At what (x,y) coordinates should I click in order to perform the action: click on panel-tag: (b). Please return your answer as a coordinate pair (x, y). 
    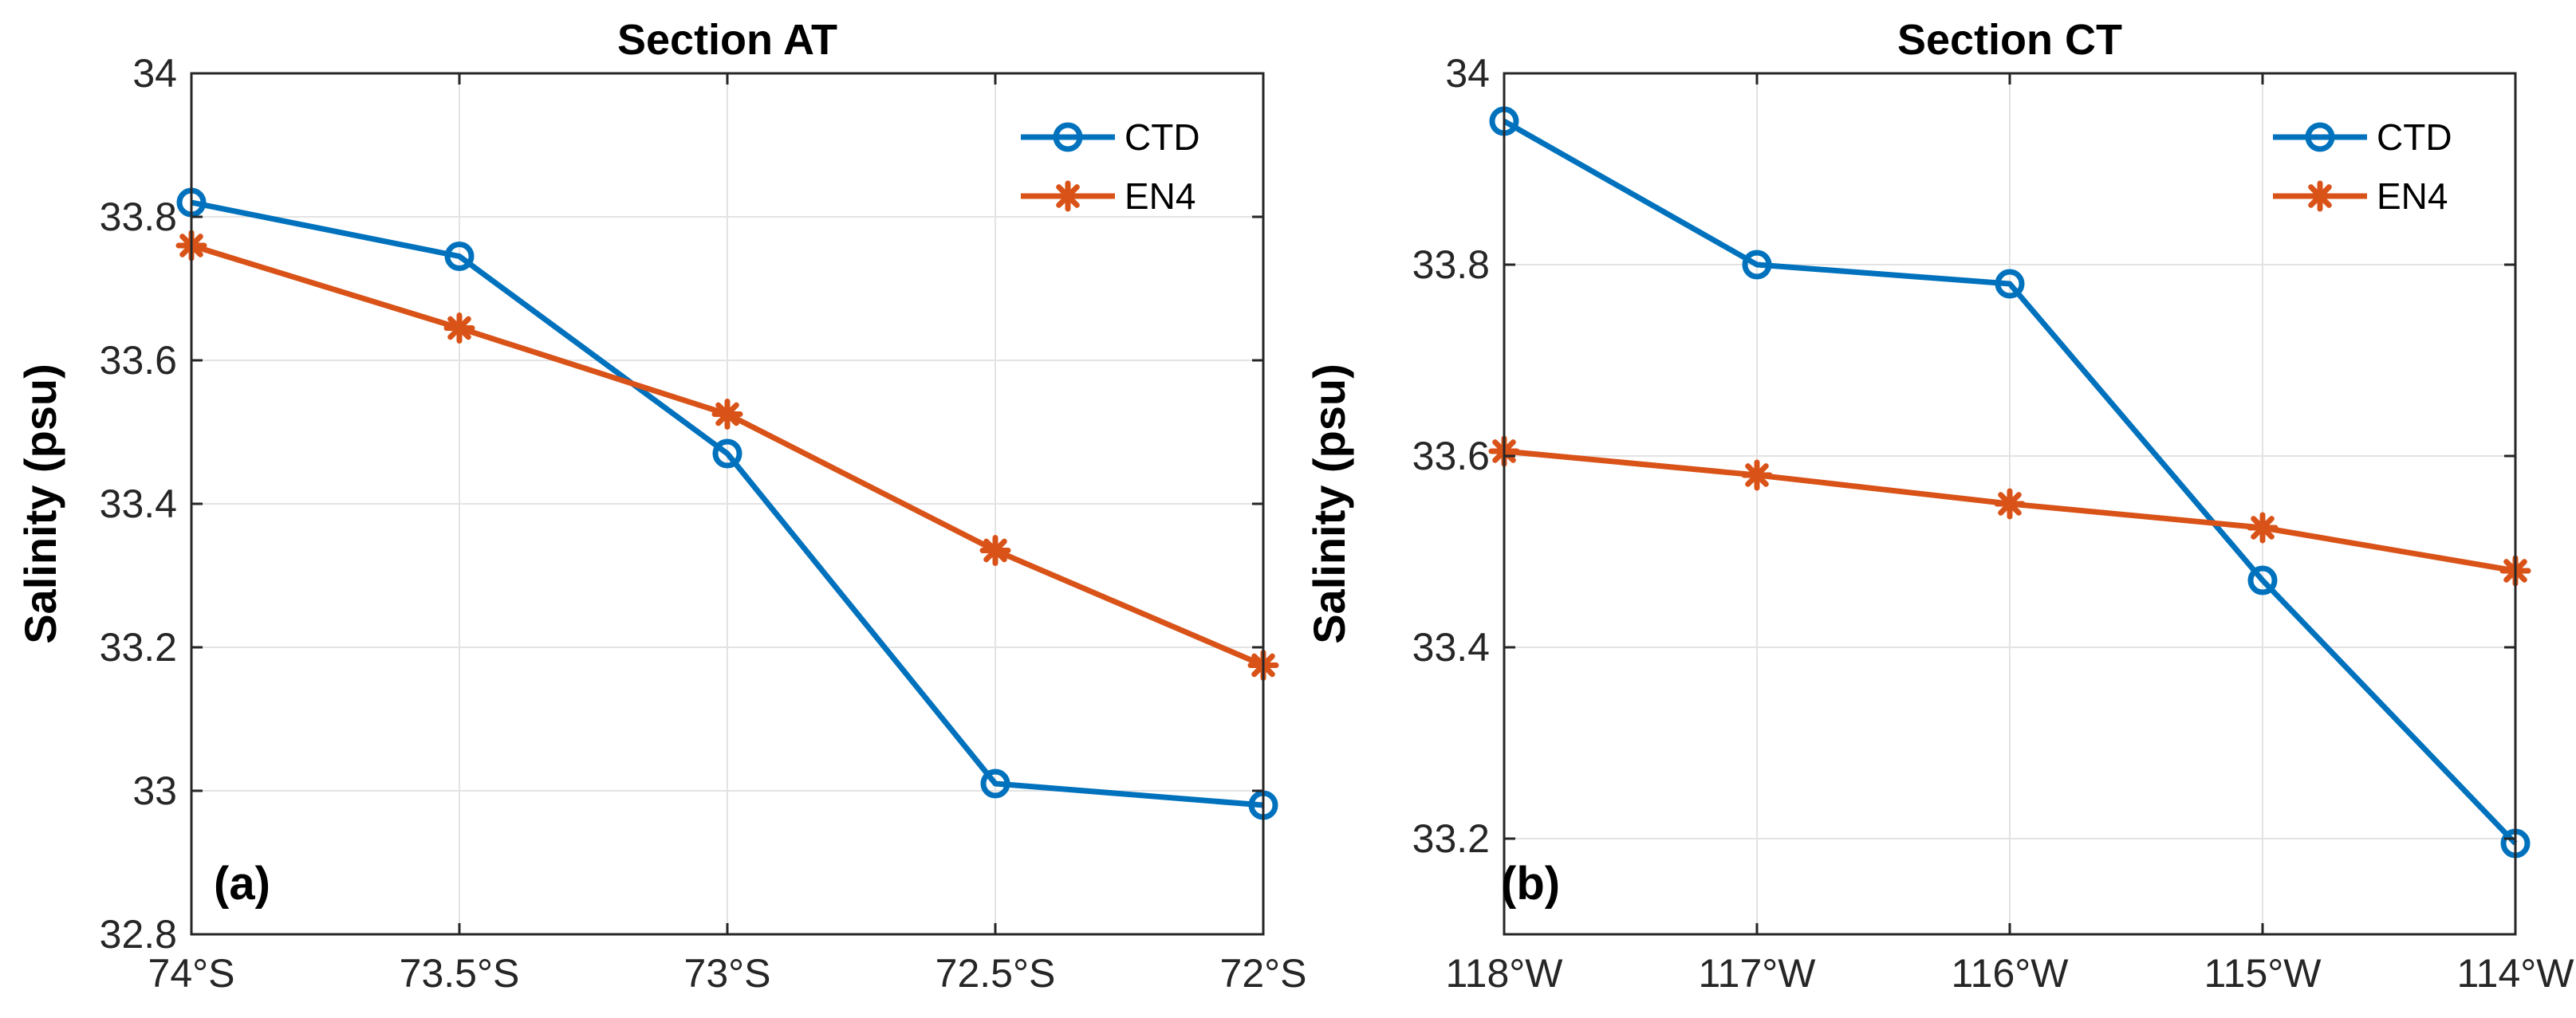
    Looking at the image, I should click on (1530, 884).